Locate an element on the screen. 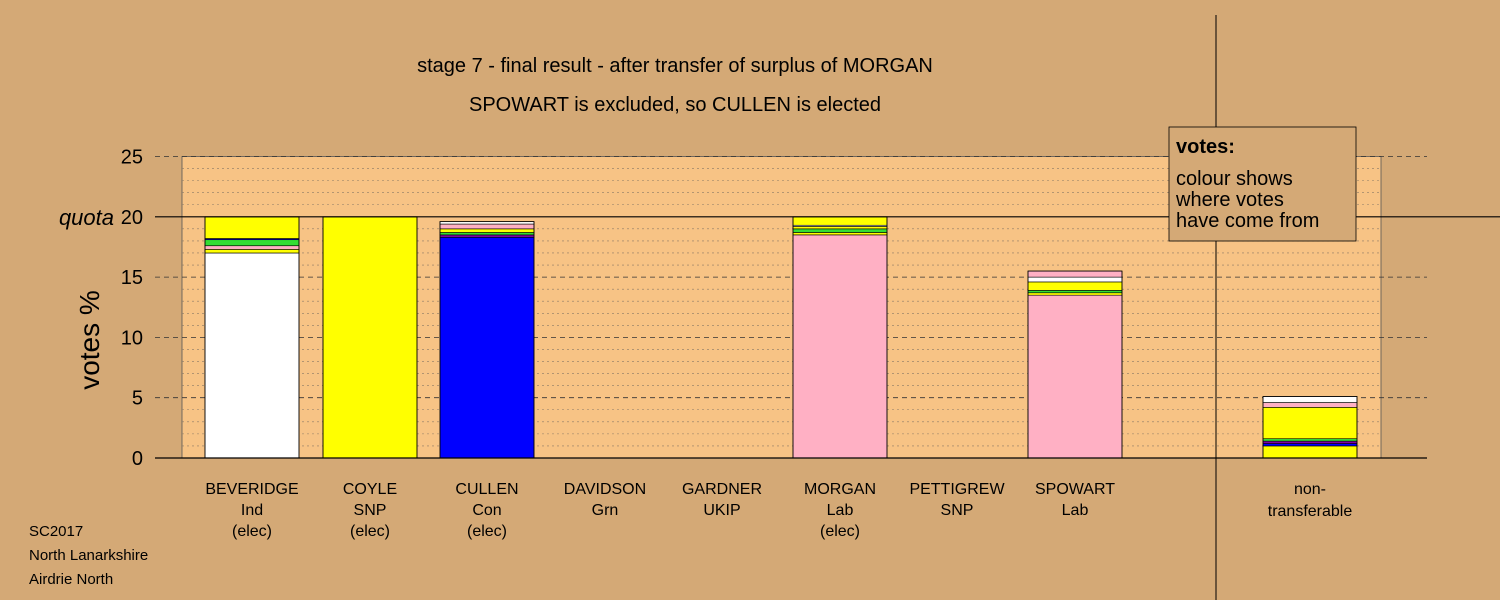 The height and width of the screenshot is (600, 1500). footer-line: Airdrie North is located at coordinates (71, 579).